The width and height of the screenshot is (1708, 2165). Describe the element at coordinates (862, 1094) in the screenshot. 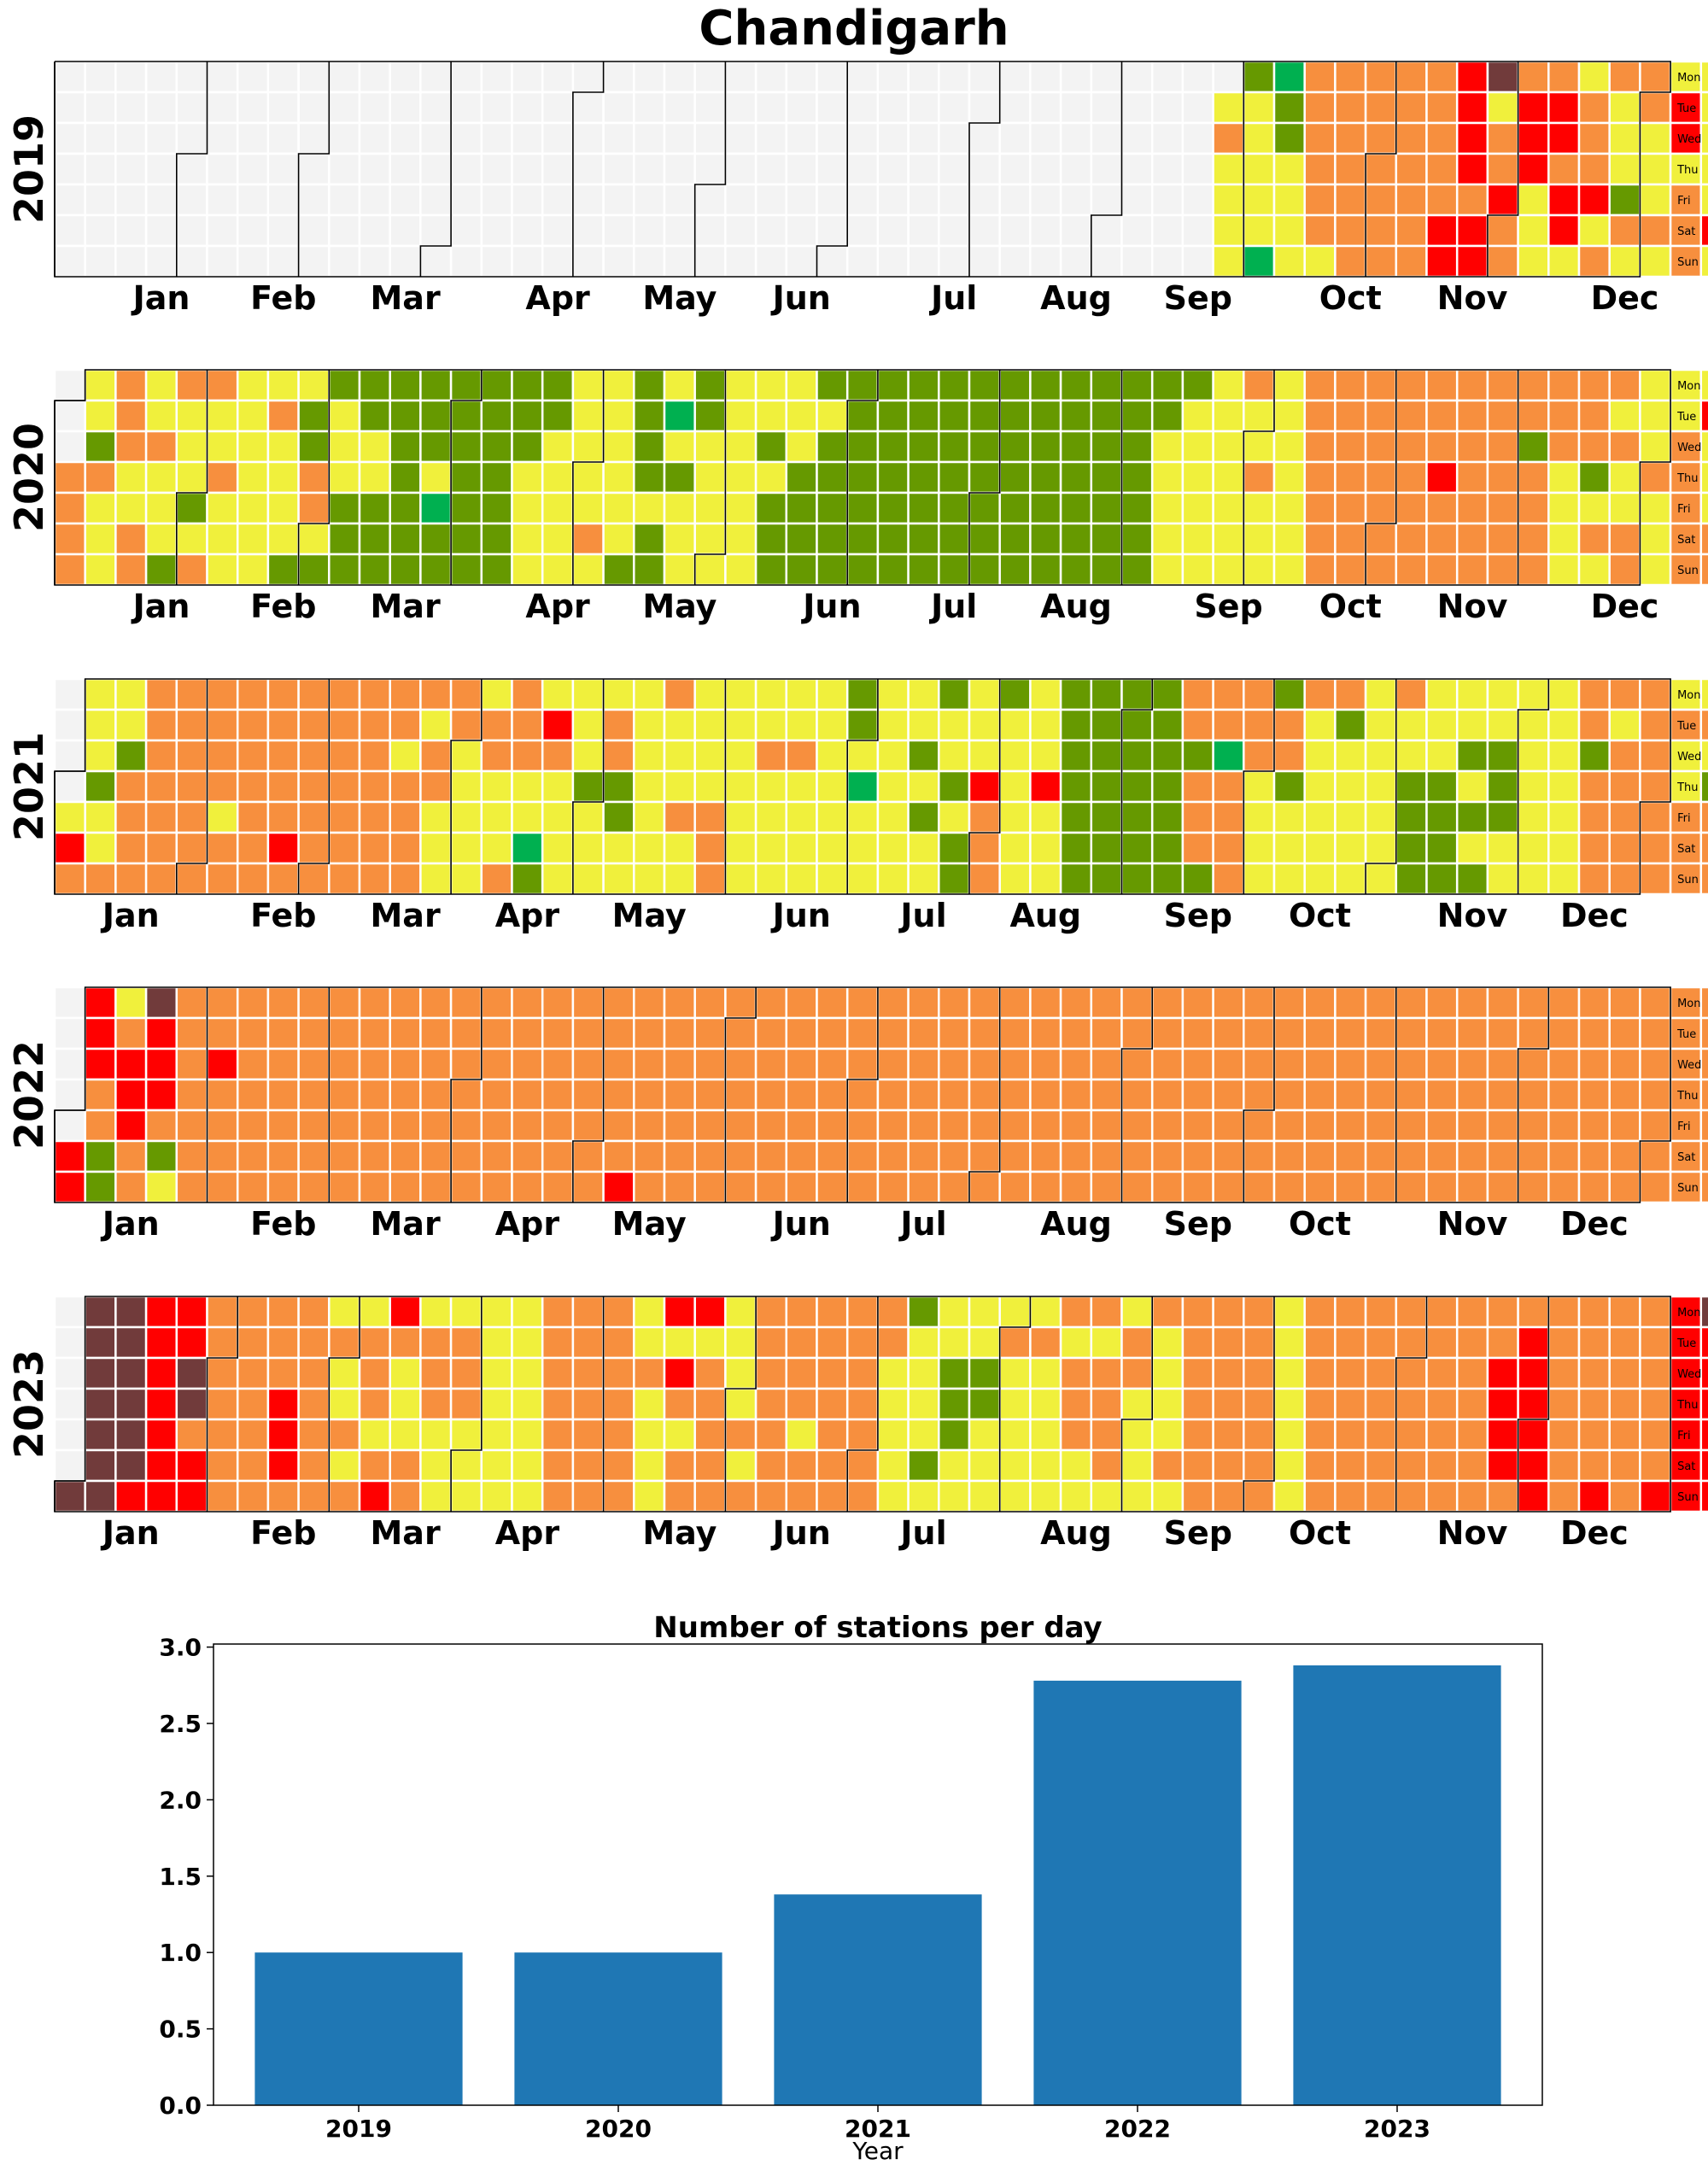

I see `year-outline` at that location.